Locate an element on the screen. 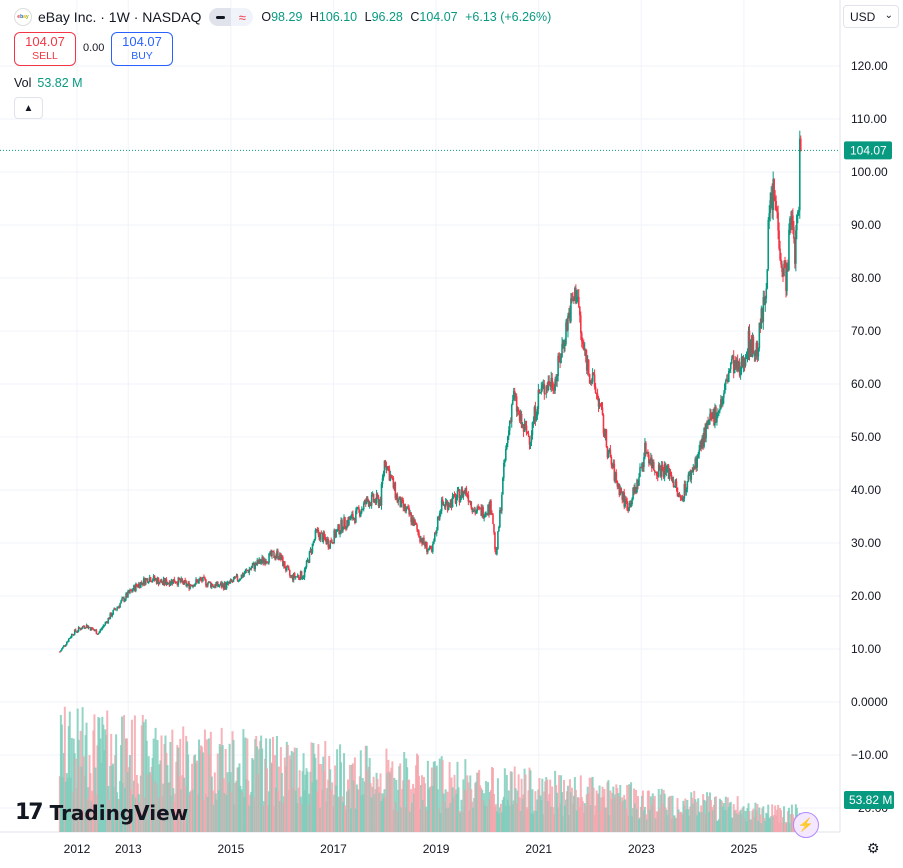 The width and height of the screenshot is (903, 868). volume-legend: Vol 53.82 M is located at coordinates (48, 83).